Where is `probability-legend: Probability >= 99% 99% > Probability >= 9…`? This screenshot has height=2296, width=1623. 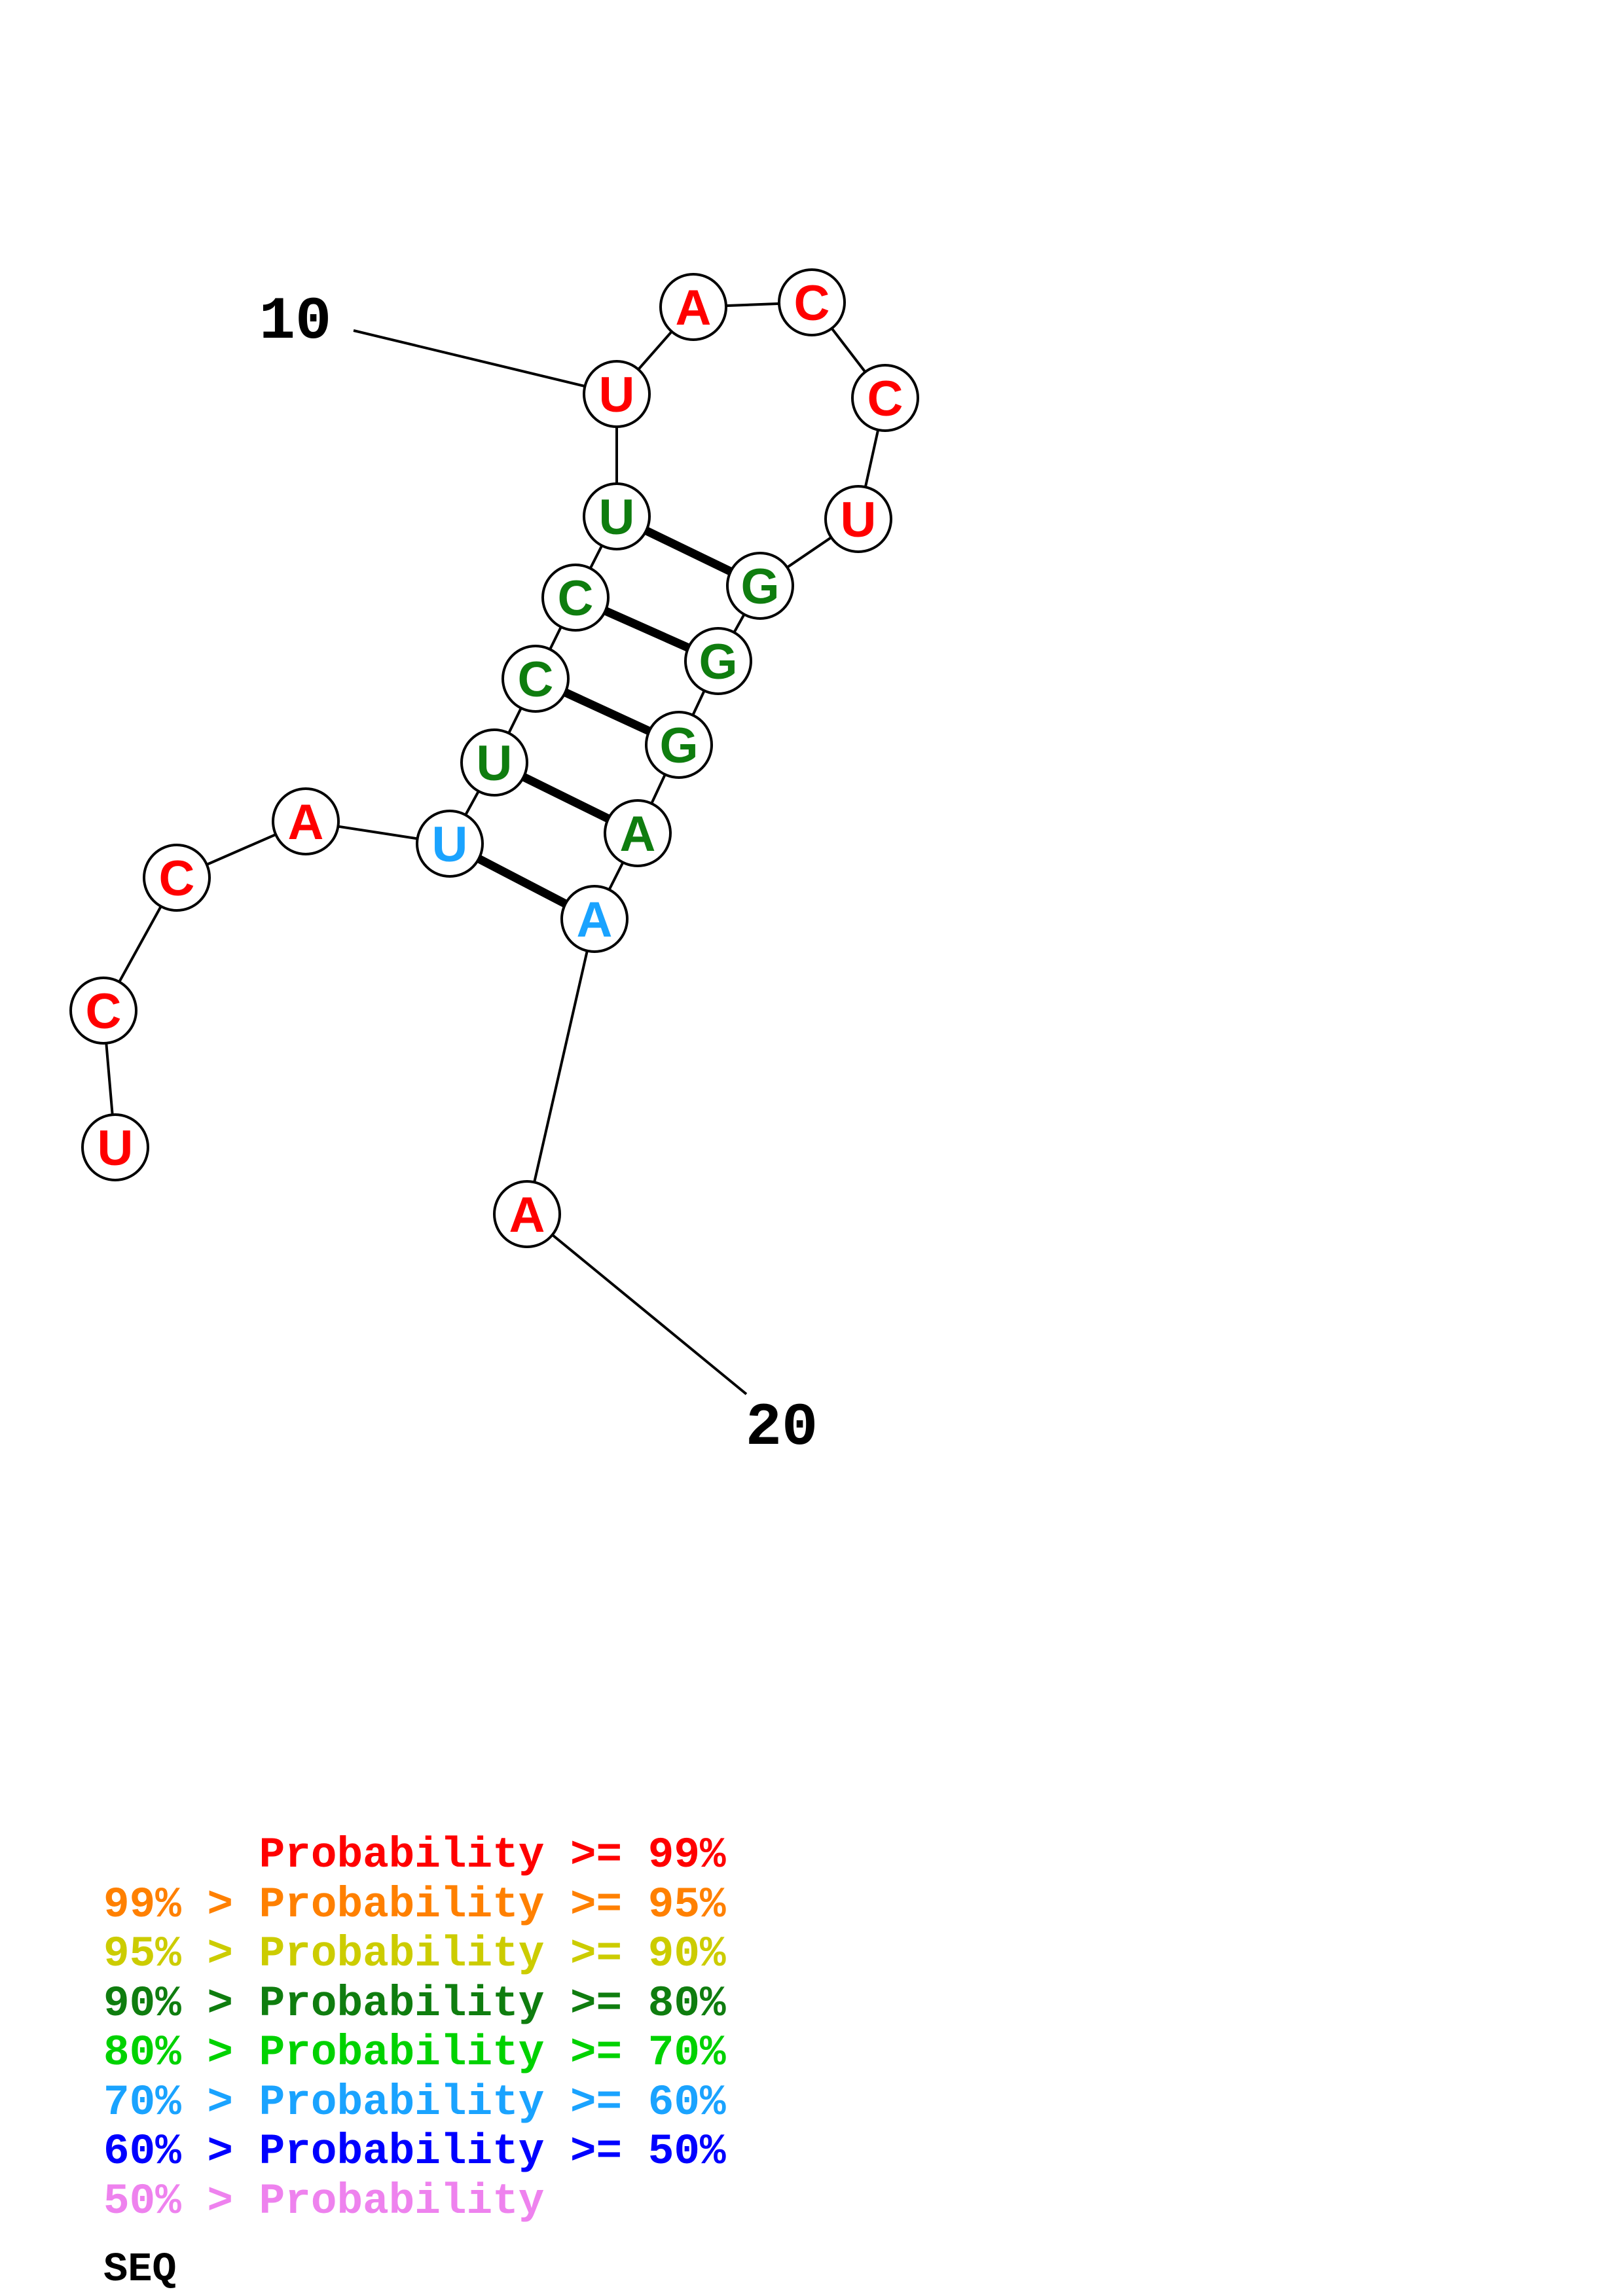 probability-legend: Probability >= 99% 99% > Probability >= 9… is located at coordinates (414, 2028).